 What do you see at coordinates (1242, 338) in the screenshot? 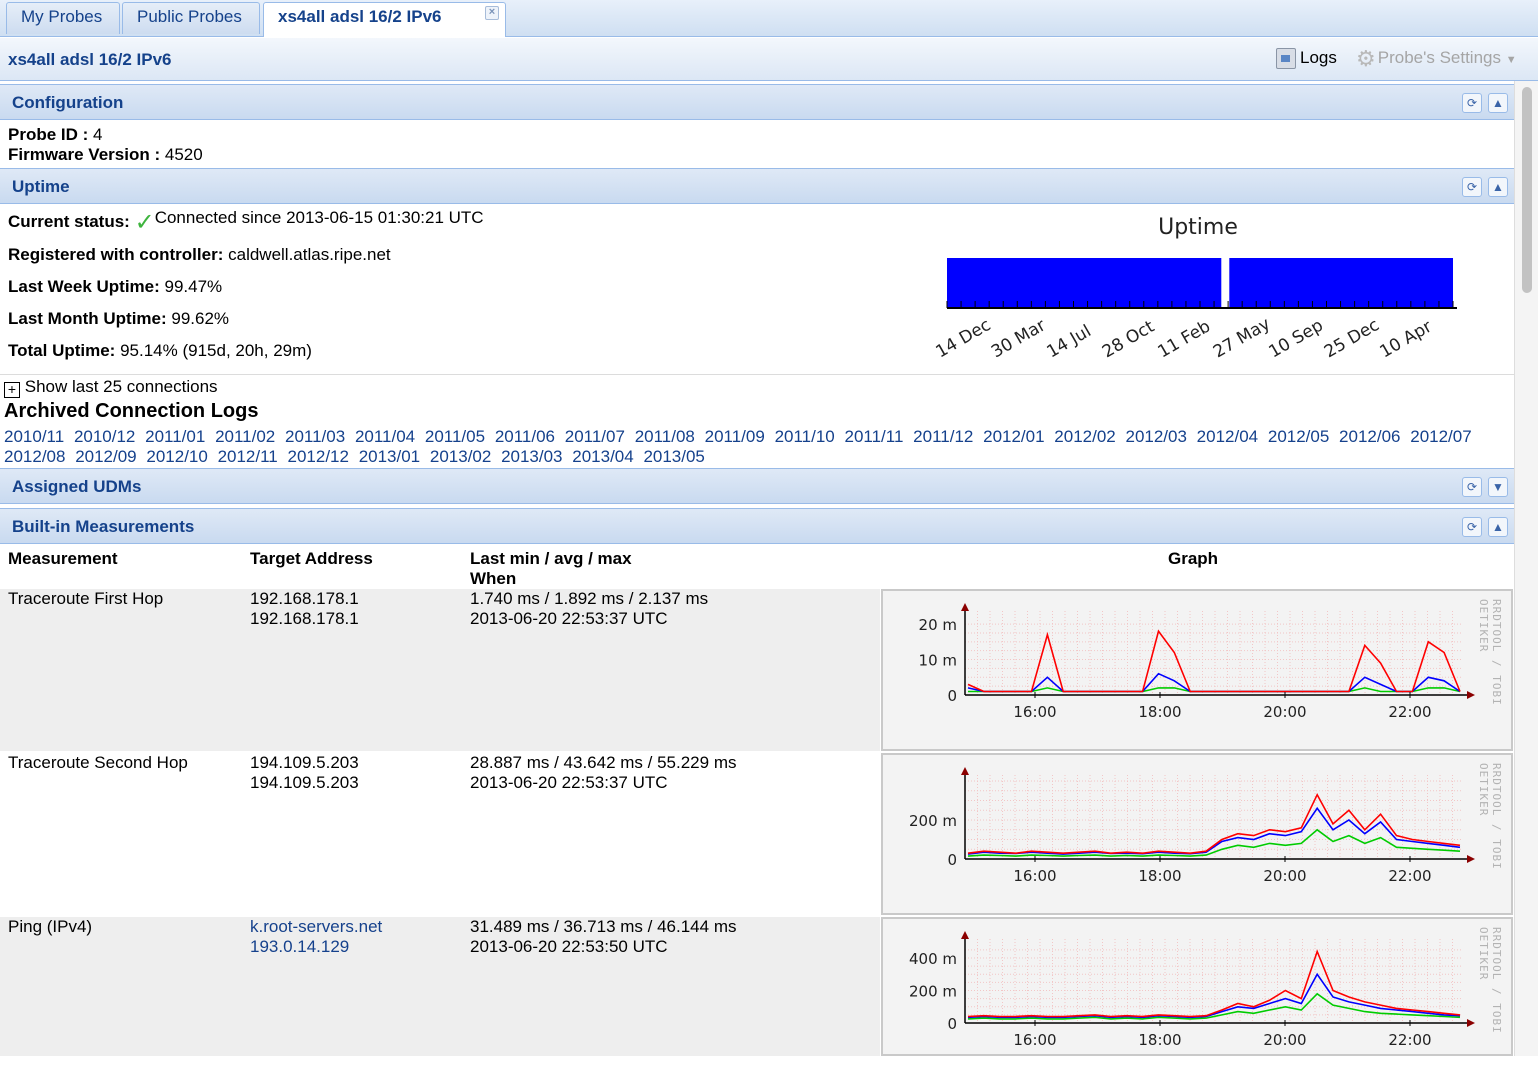
I see `uptime-tick-label: 27 May` at bounding box center [1242, 338].